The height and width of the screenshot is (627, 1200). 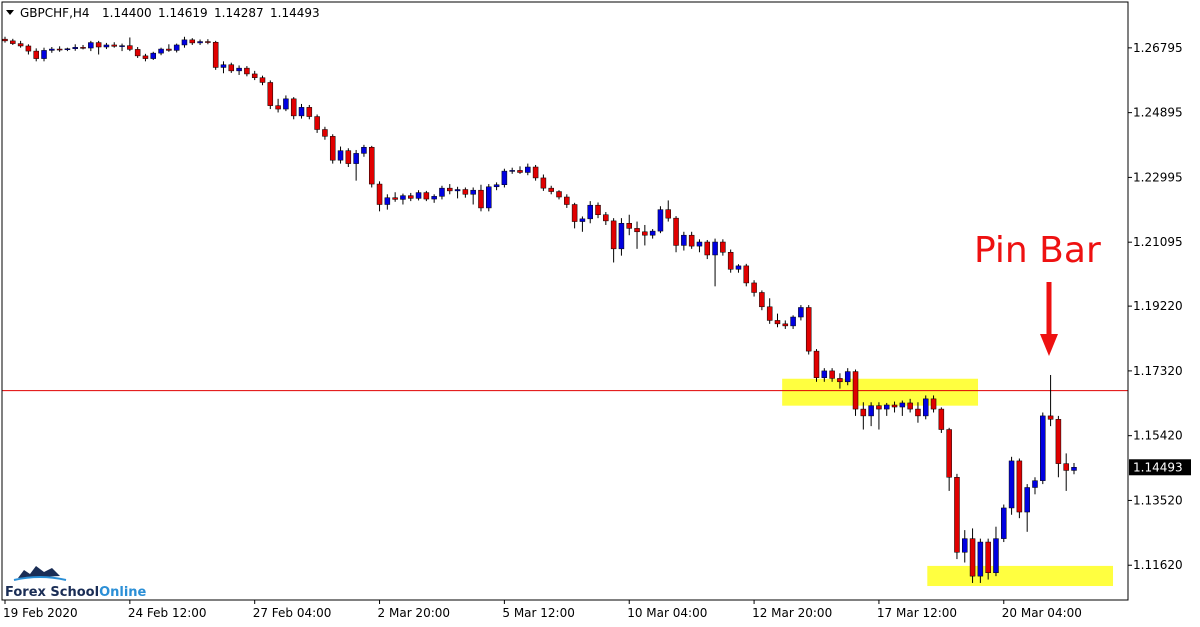 What do you see at coordinates (55, 13) in the screenshot?
I see `symbol: GBPCHF,H4` at bounding box center [55, 13].